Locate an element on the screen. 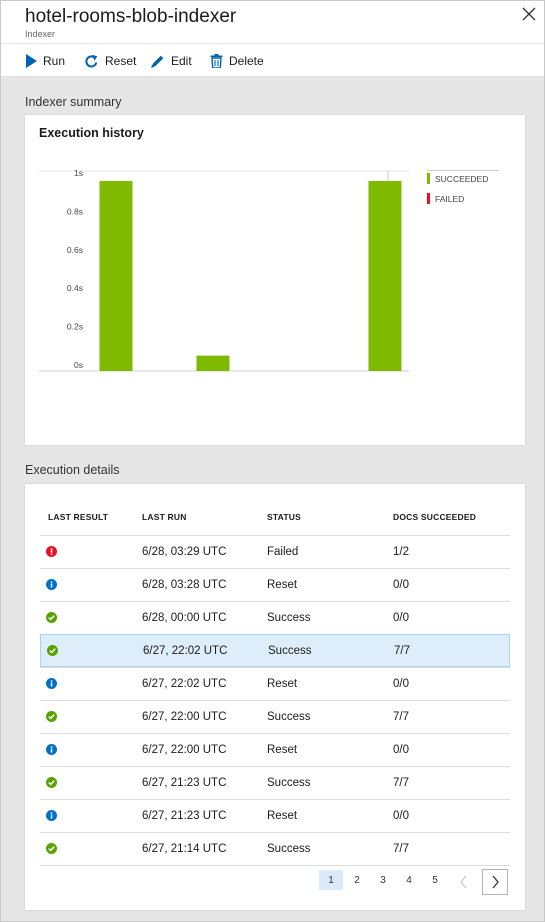 The height and width of the screenshot is (922, 545). command-bar: Run Reset Edit Delete is located at coordinates (272, 60).